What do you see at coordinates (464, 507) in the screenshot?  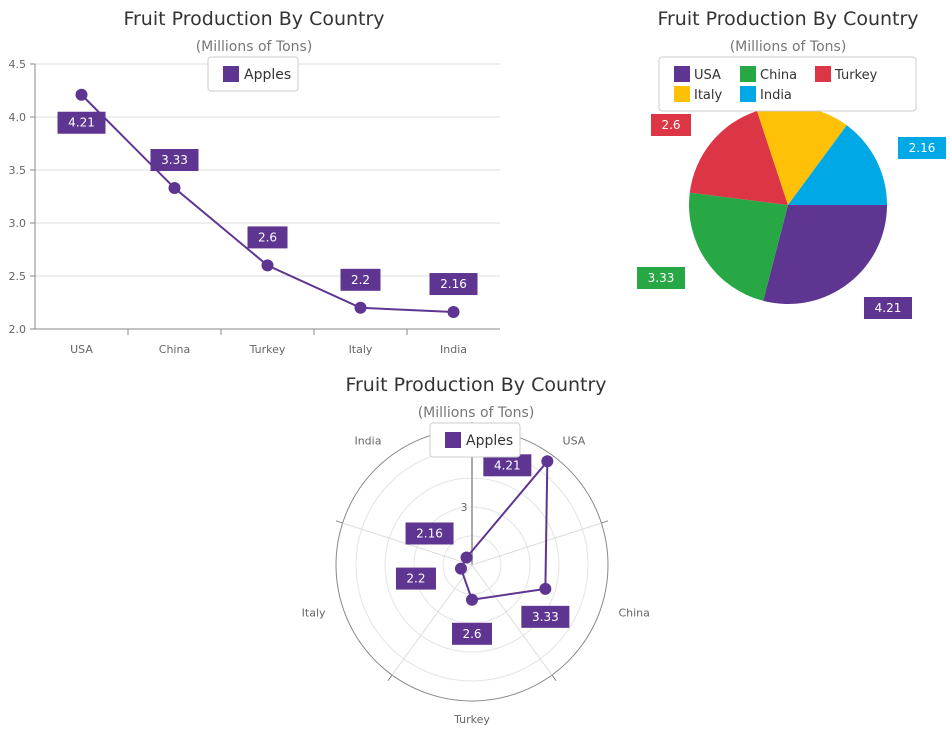 I see `r-tick-label: 3` at bounding box center [464, 507].